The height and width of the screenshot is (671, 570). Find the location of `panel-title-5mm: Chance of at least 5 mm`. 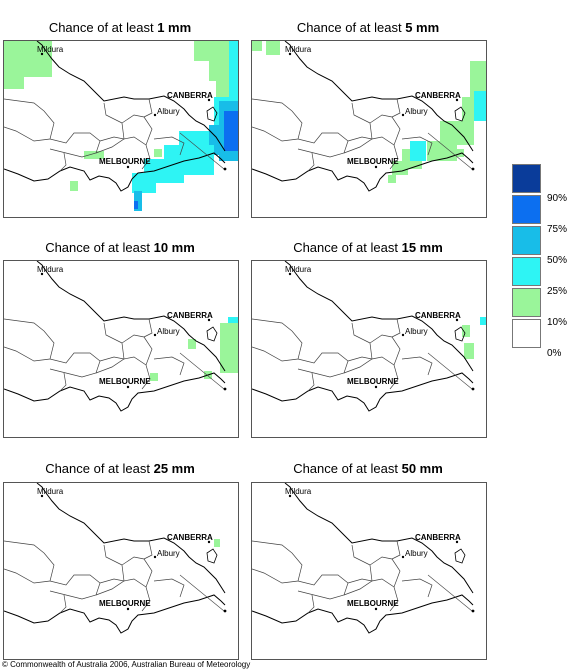

panel-title-5mm: Chance of at least 5 mm is located at coordinates (368, 27).